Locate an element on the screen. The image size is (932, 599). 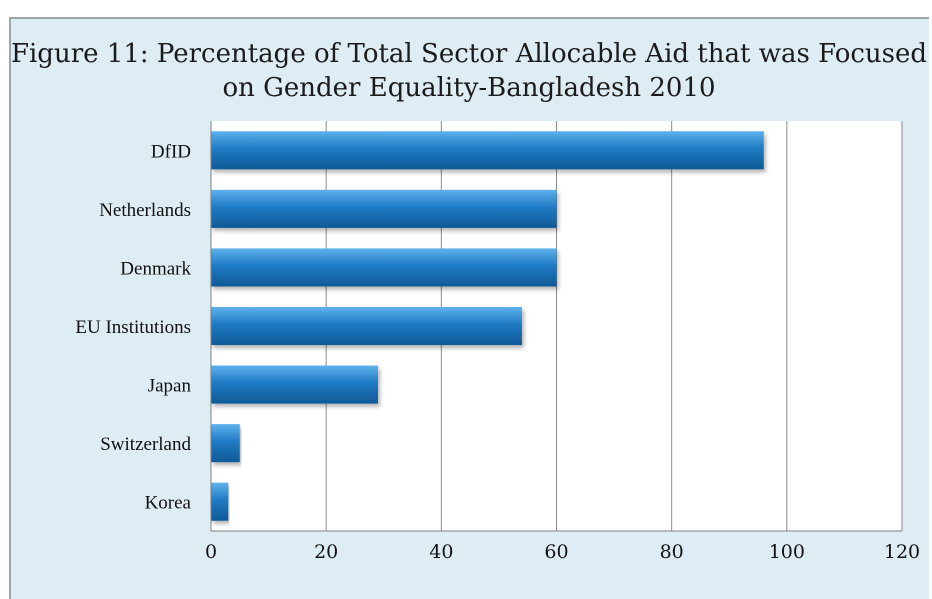
bar-dfid is located at coordinates (487, 150).